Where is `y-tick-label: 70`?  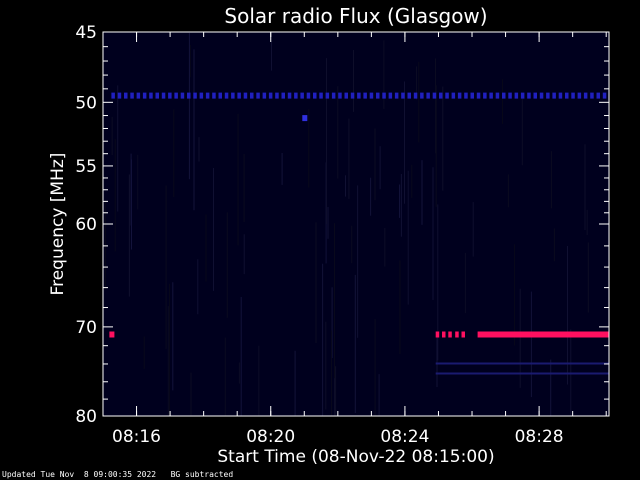 y-tick-label: 70 is located at coordinates (86, 328).